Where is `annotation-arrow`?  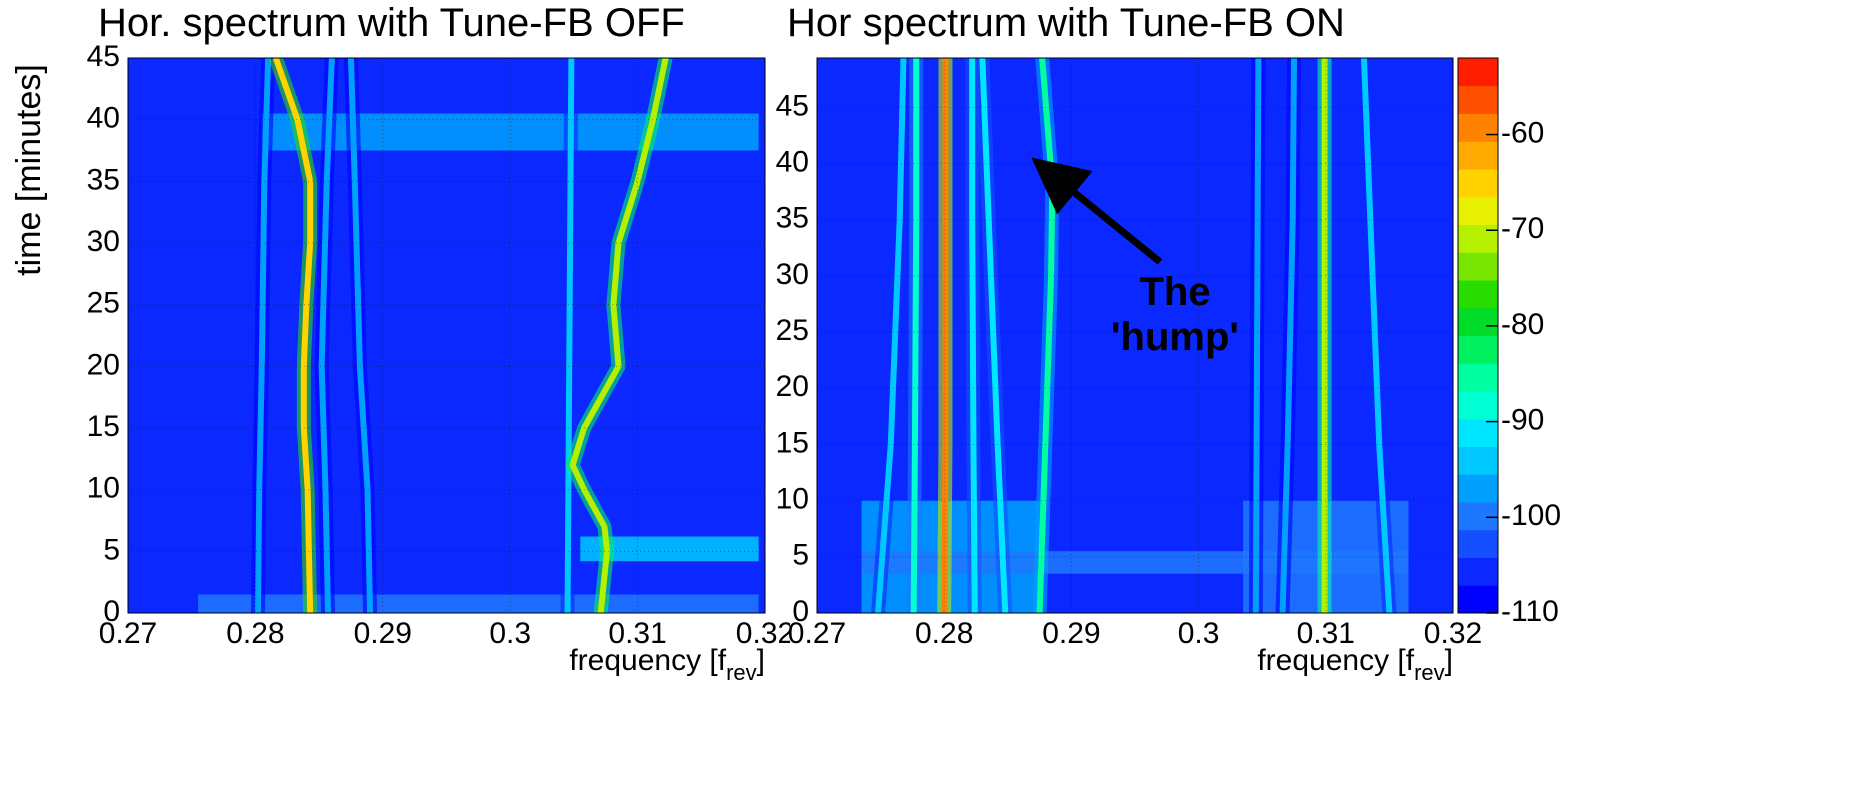 annotation-arrow is located at coordinates (1097, 211).